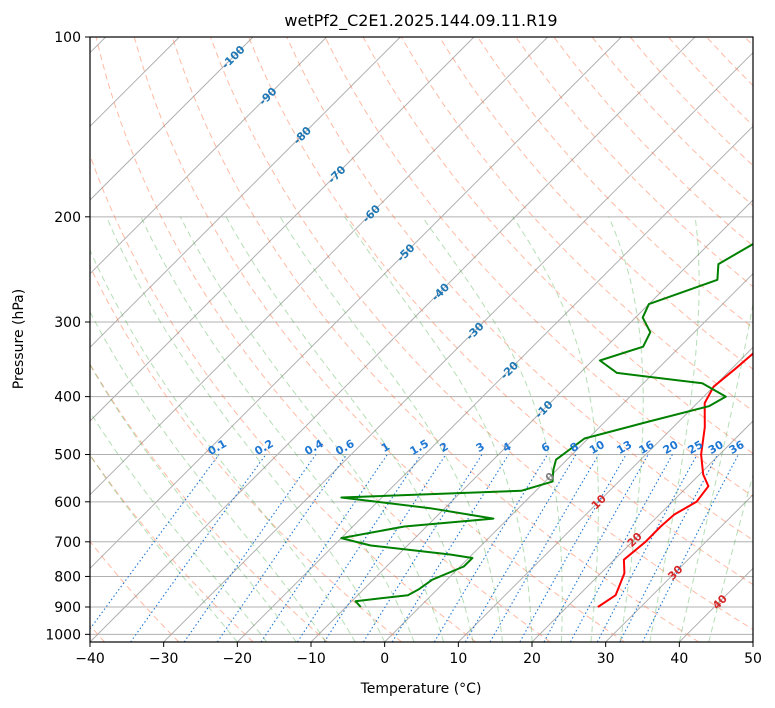 This screenshot has height=708, width=775. I want to click on x-tick-label: 10, so click(458, 659).